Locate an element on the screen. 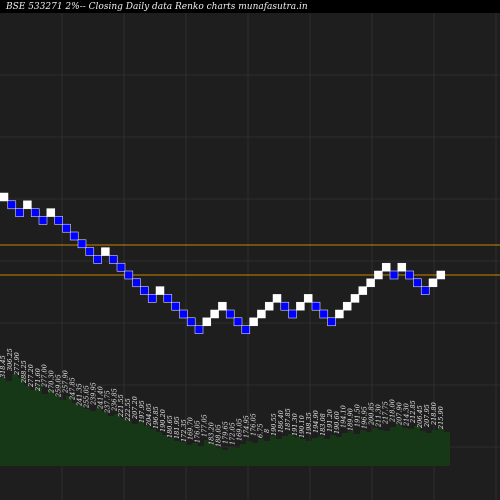  volume-label: 183.08 is located at coordinates (323, 424).